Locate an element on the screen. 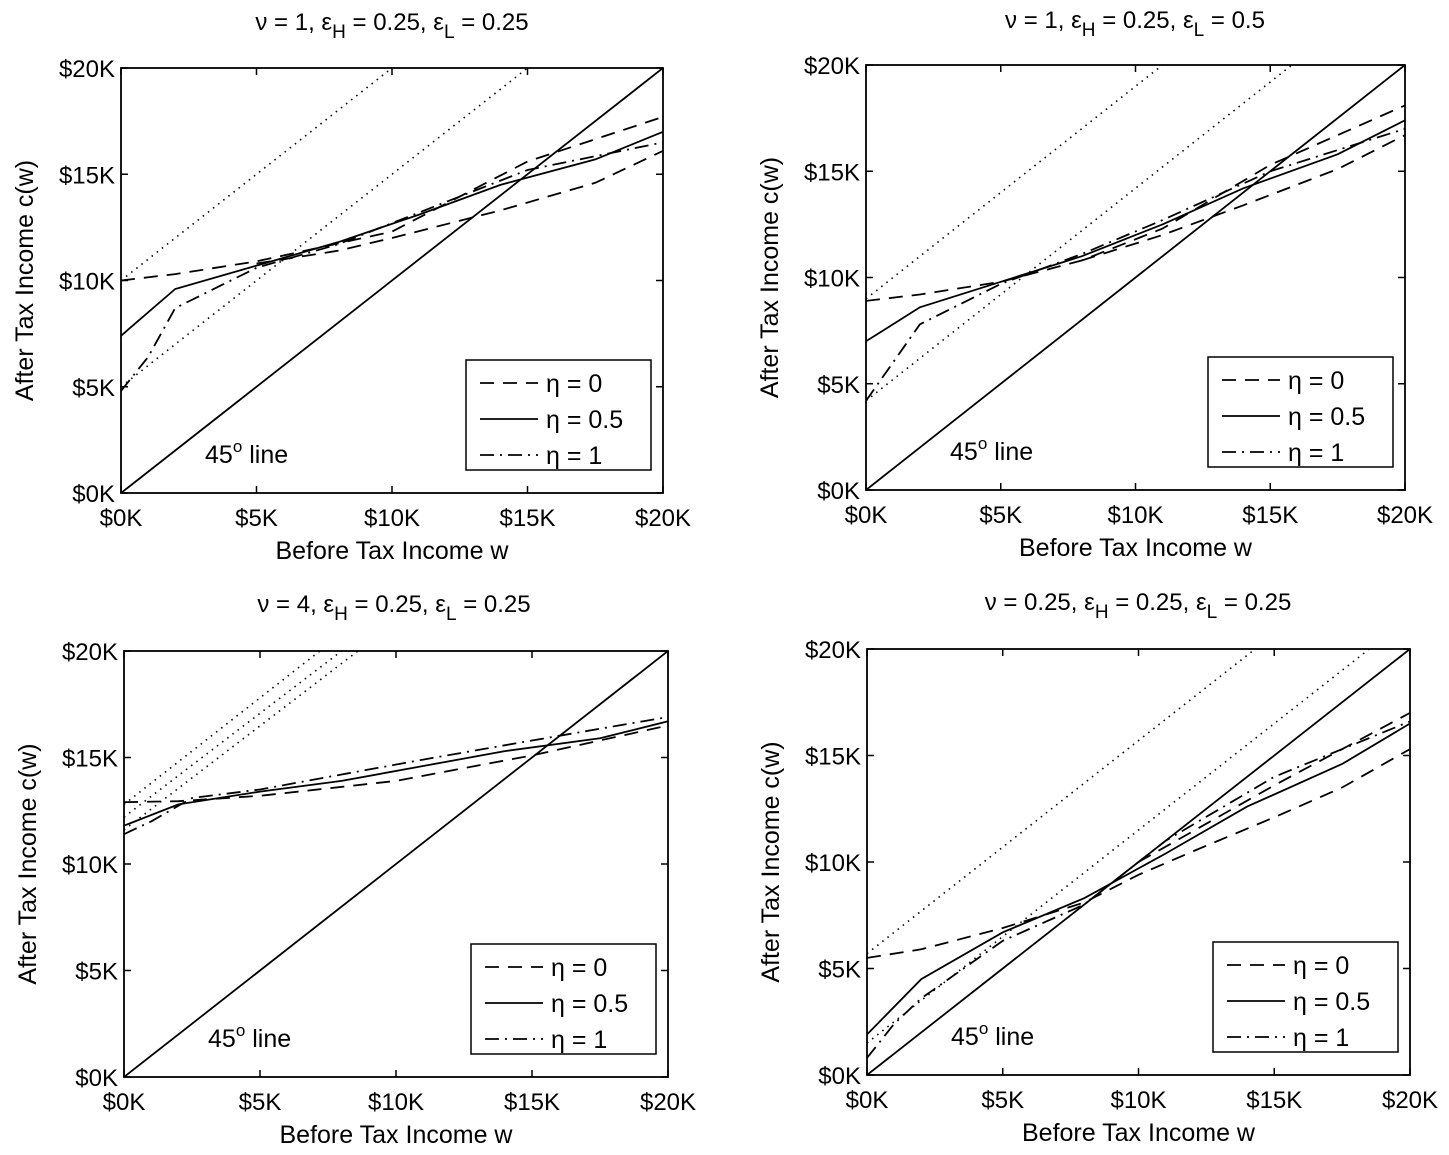  chart-title: ν = 0.25, εH = 0.25, εL = 0.25 is located at coordinates (1138, 606).